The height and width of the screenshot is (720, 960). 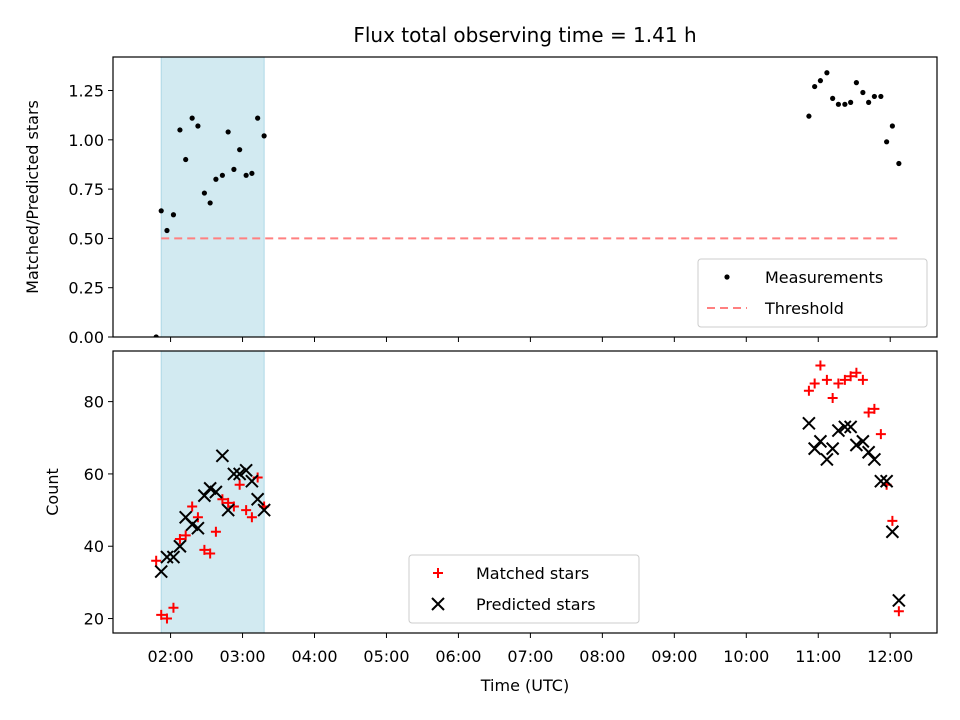 What do you see at coordinates (94, 619) in the screenshot?
I see `y-tick-label: 20` at bounding box center [94, 619].